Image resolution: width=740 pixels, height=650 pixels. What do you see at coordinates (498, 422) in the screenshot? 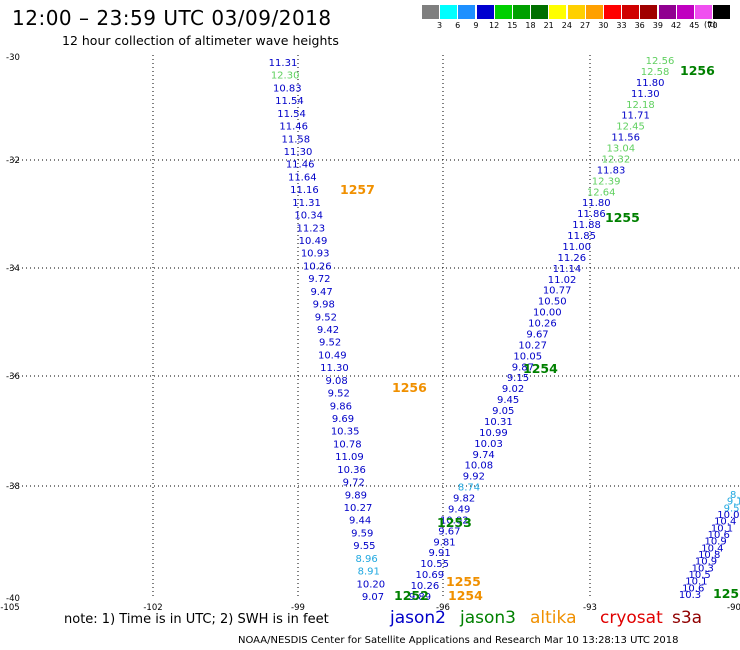
I see `wave-height-label: 10.31` at bounding box center [498, 422].